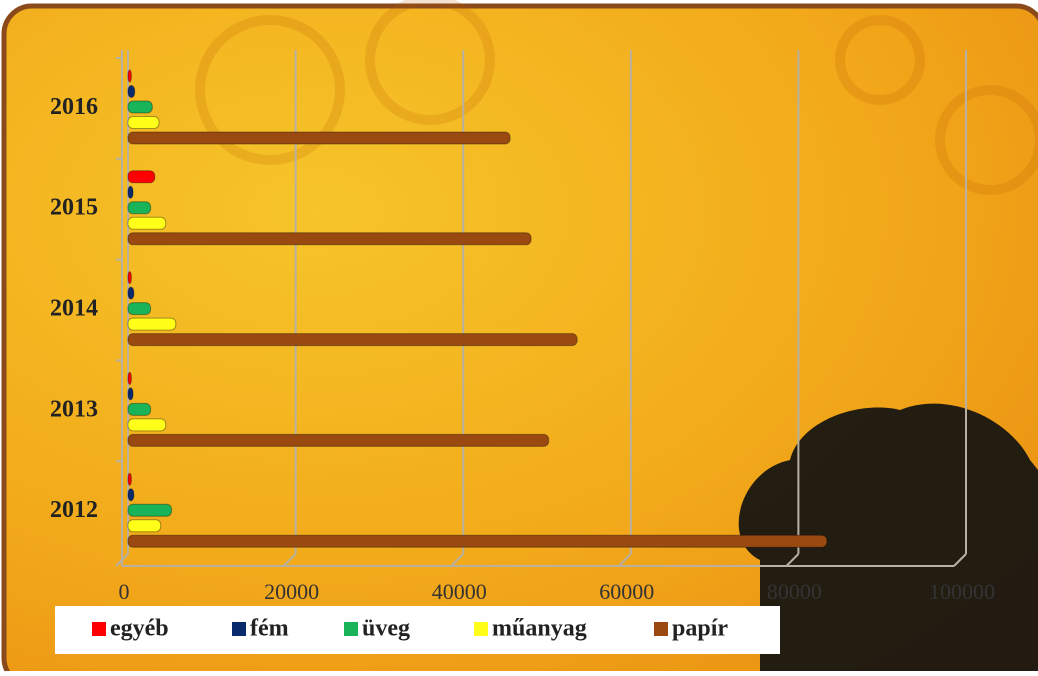  What do you see at coordinates (539, 629) in the screenshot?
I see `legend-label: műanyag` at bounding box center [539, 629].